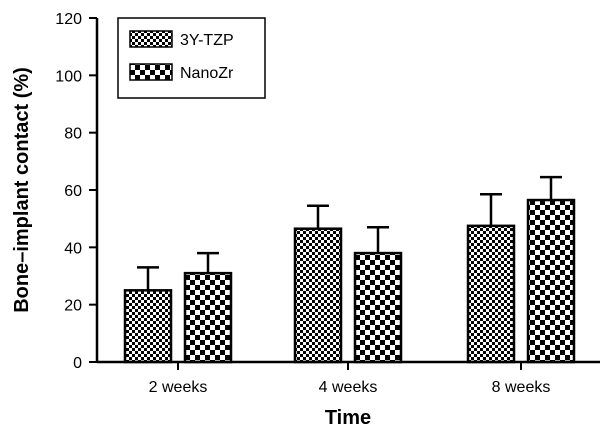  I want to click on y-tick-label: 20, so click(73, 306).